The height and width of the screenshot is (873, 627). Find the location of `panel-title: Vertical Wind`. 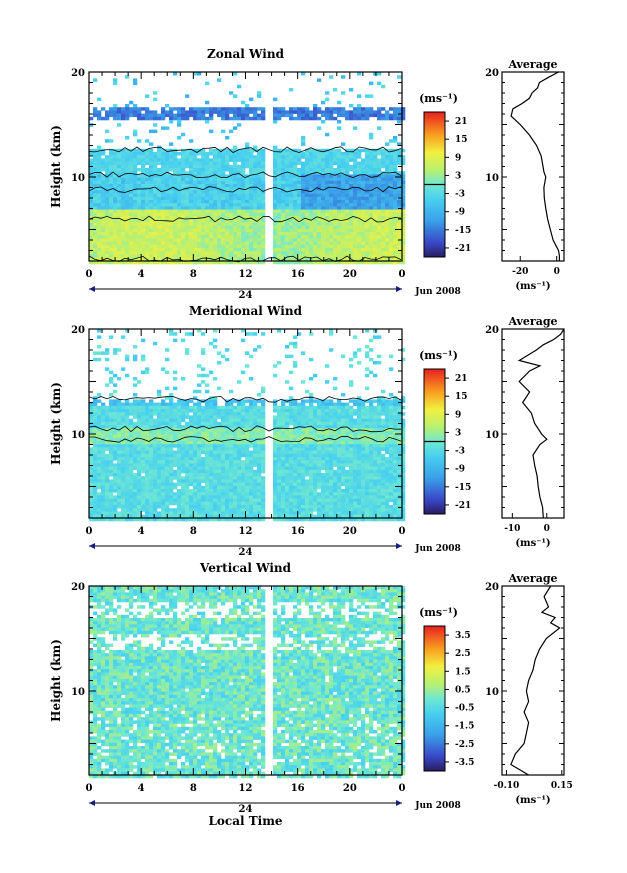

panel-title: Vertical Wind is located at coordinates (245, 568).